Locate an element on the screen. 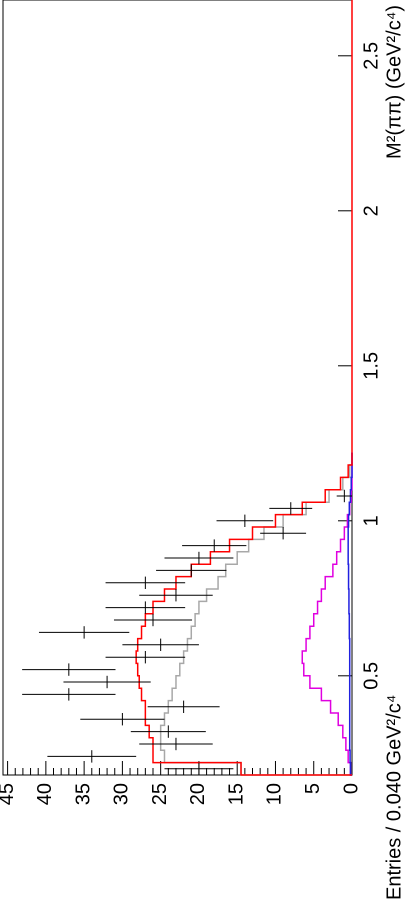  x-tick-label: 0.5 is located at coordinates (371, 676).